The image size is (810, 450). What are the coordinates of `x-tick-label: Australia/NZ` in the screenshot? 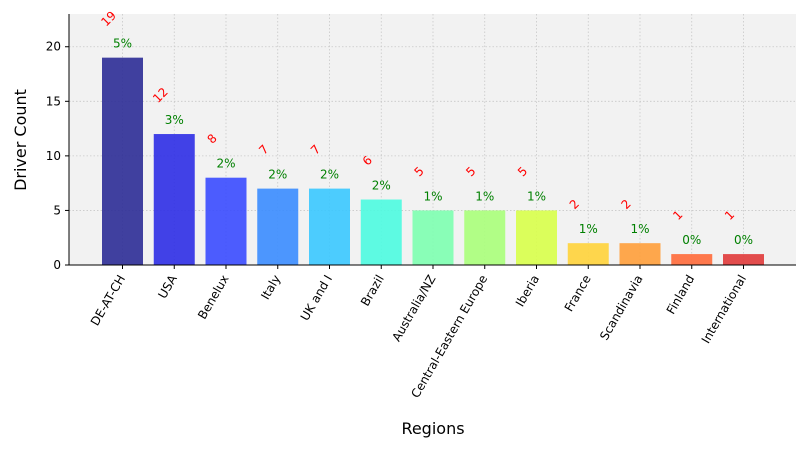 It's located at (413, 308).